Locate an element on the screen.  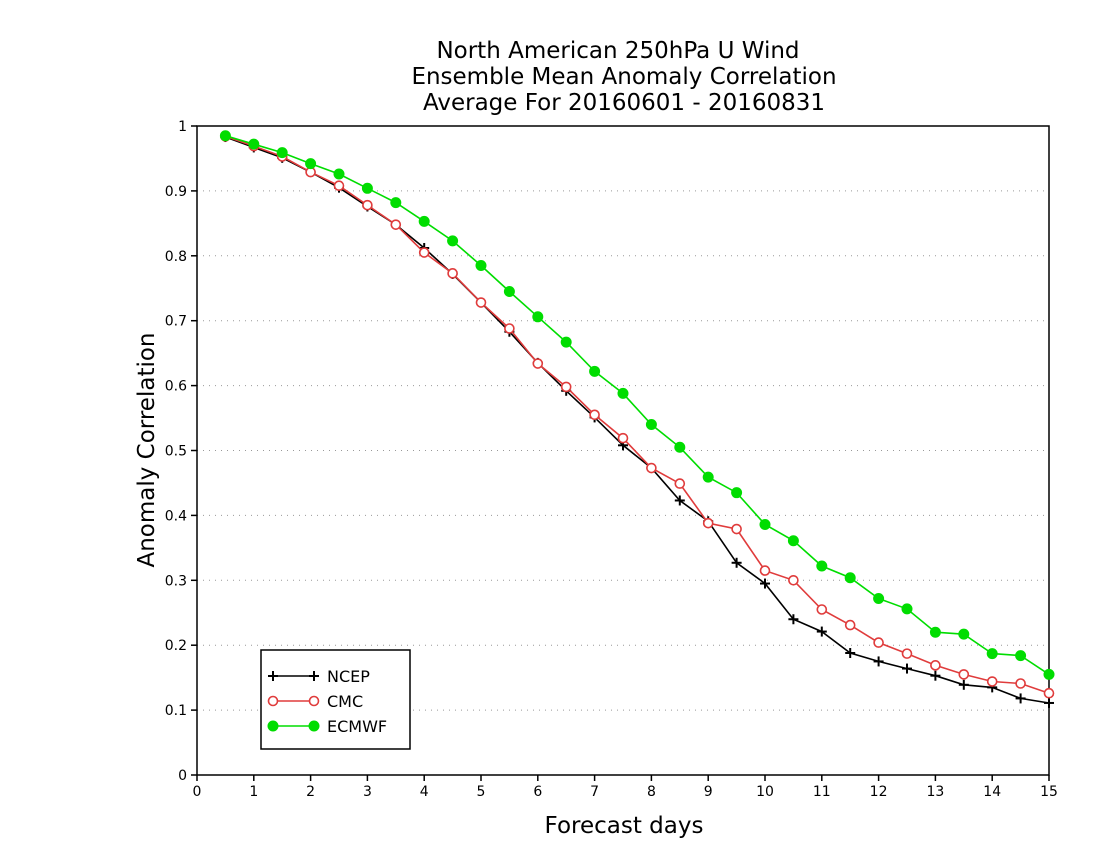
x-axis-title: Forecast days is located at coordinates (624, 826).